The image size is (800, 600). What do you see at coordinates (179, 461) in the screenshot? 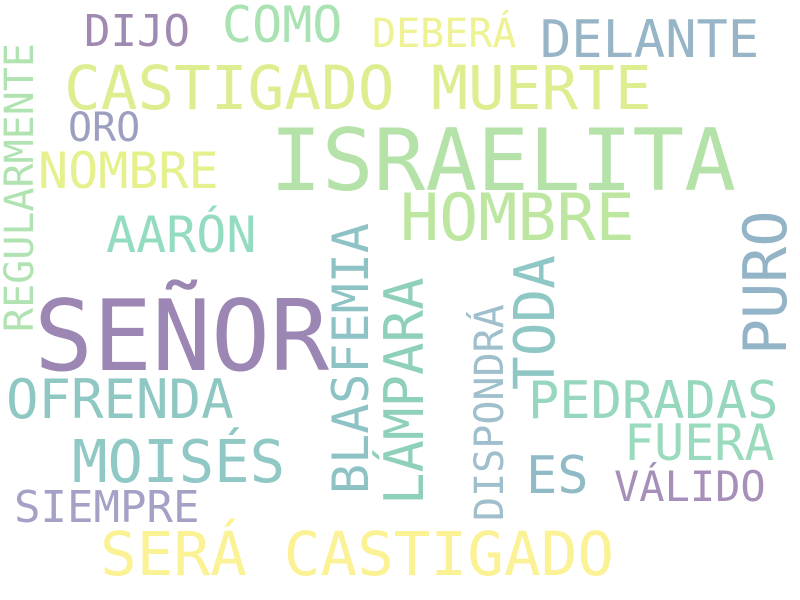
I see `word-moises: MOISÉS` at bounding box center [179, 461].